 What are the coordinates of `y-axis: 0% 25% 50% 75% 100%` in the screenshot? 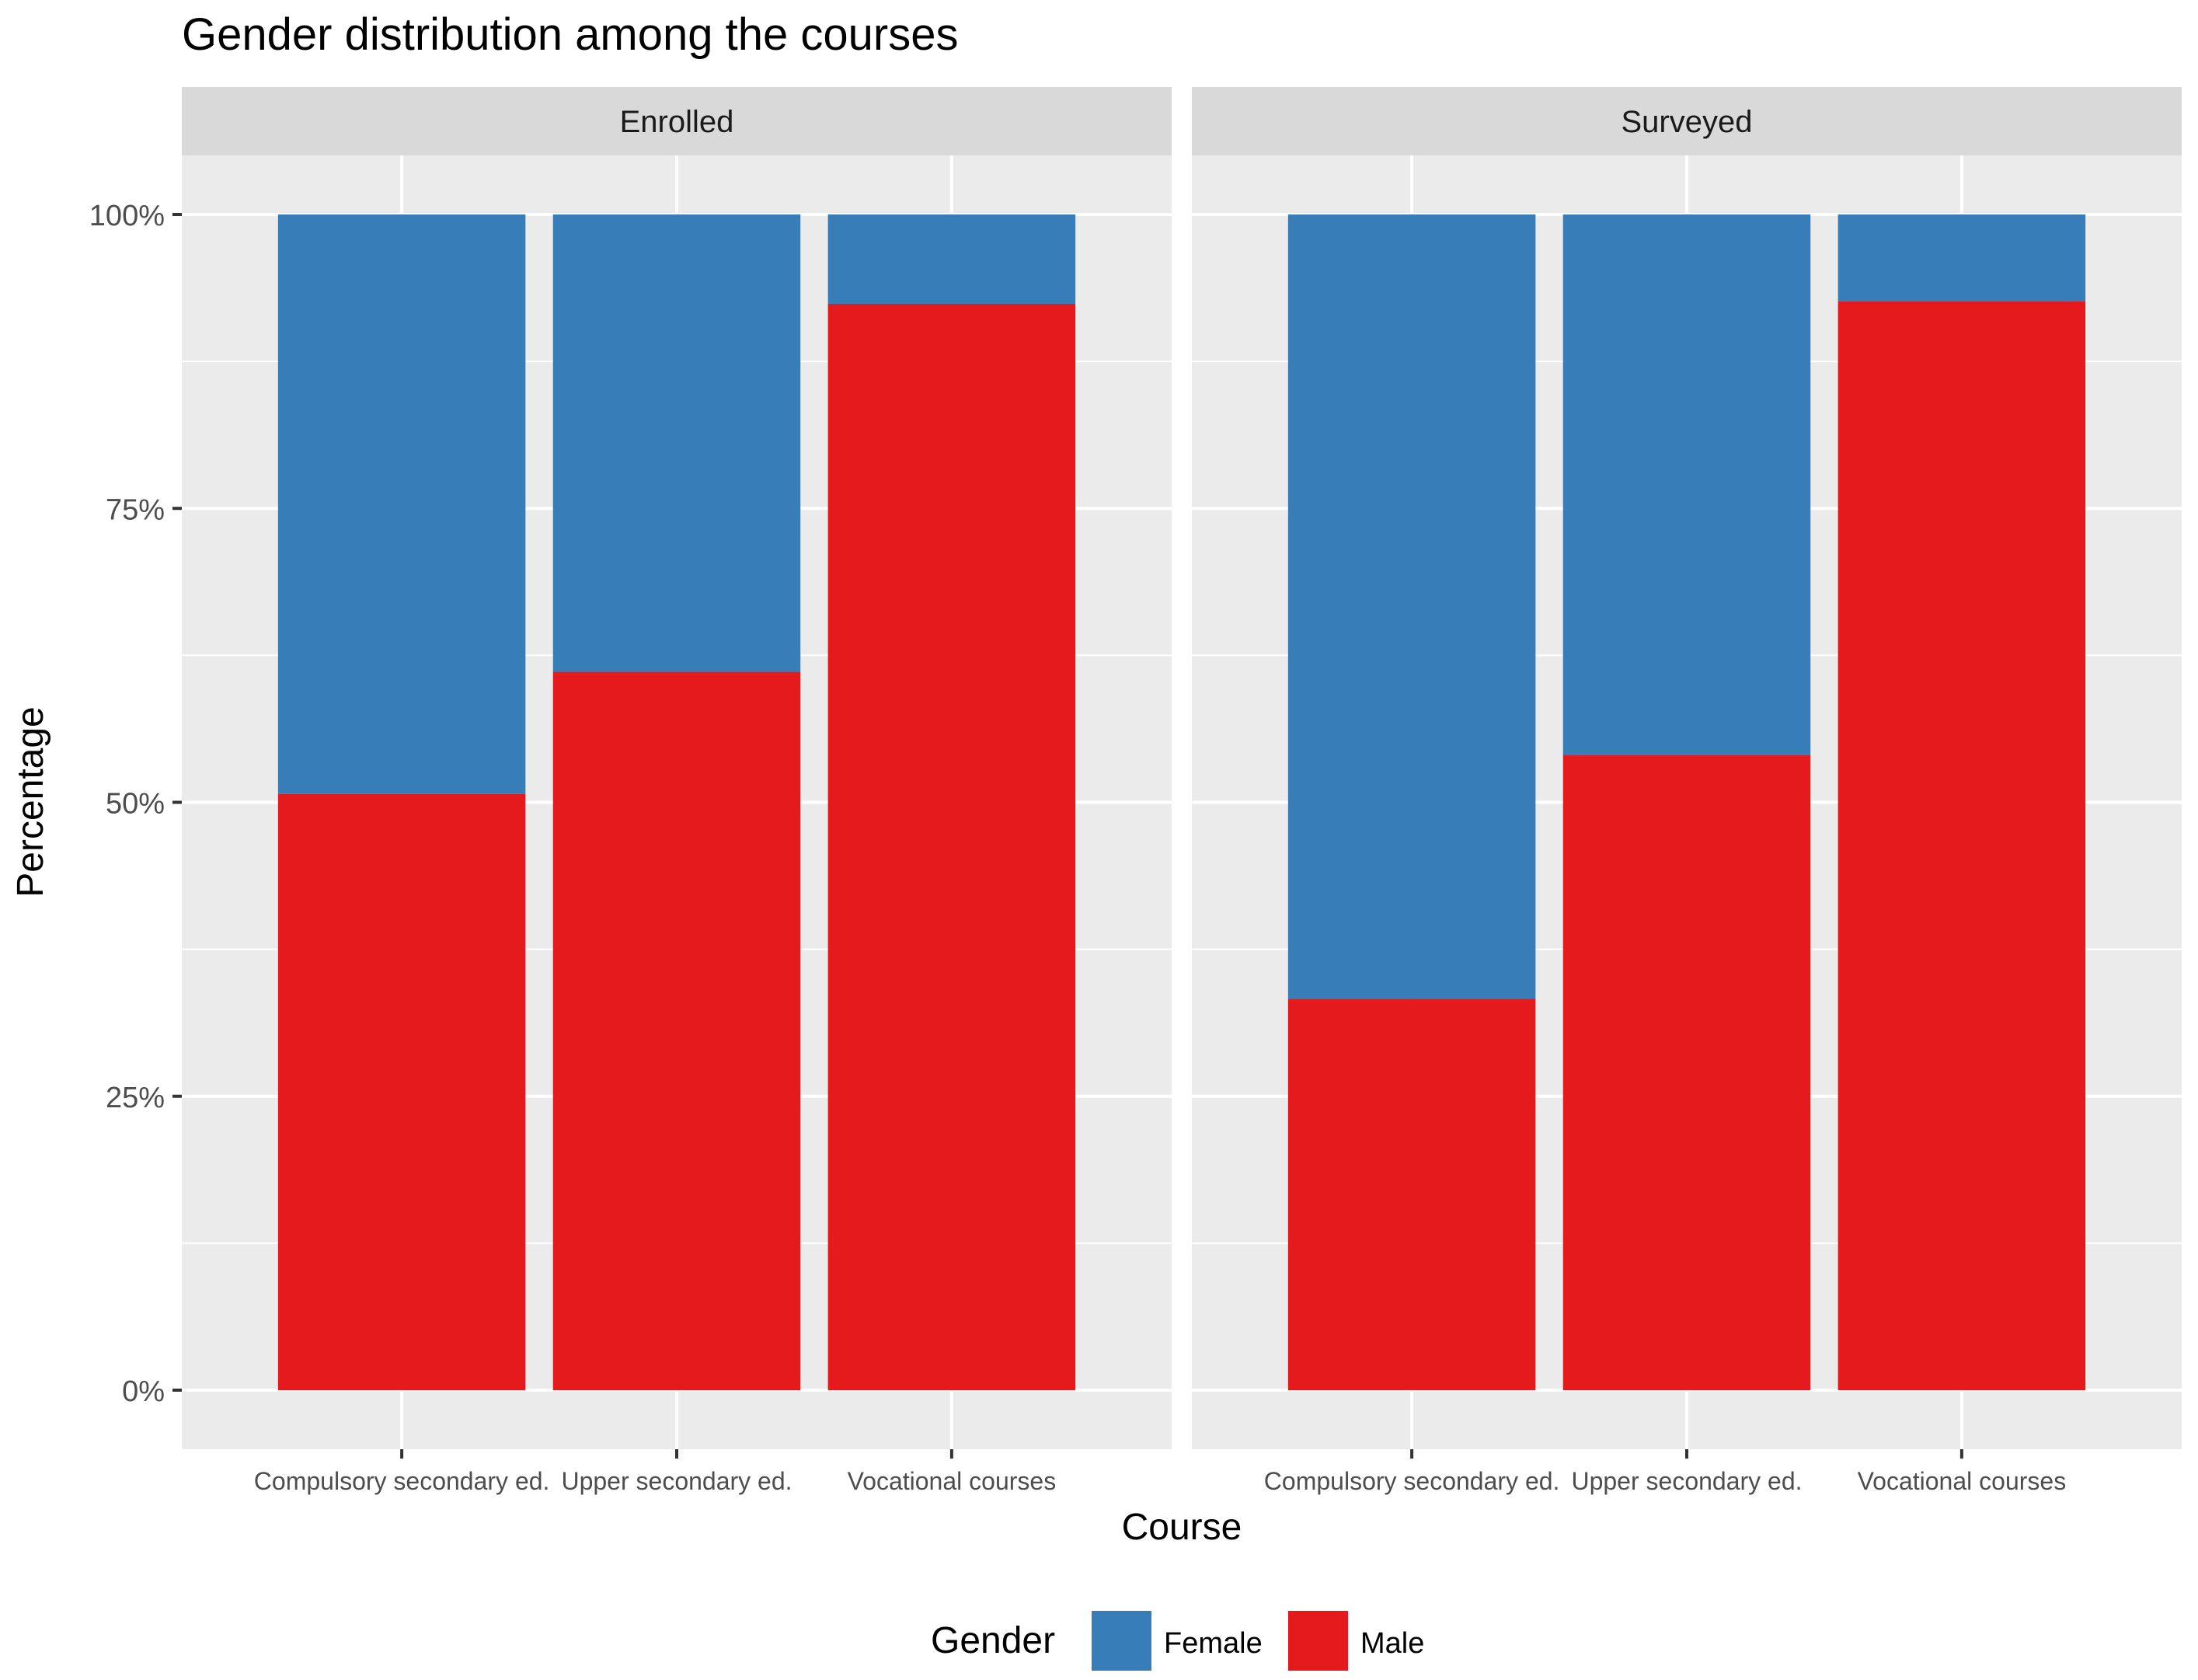 It's located at (135, 804).